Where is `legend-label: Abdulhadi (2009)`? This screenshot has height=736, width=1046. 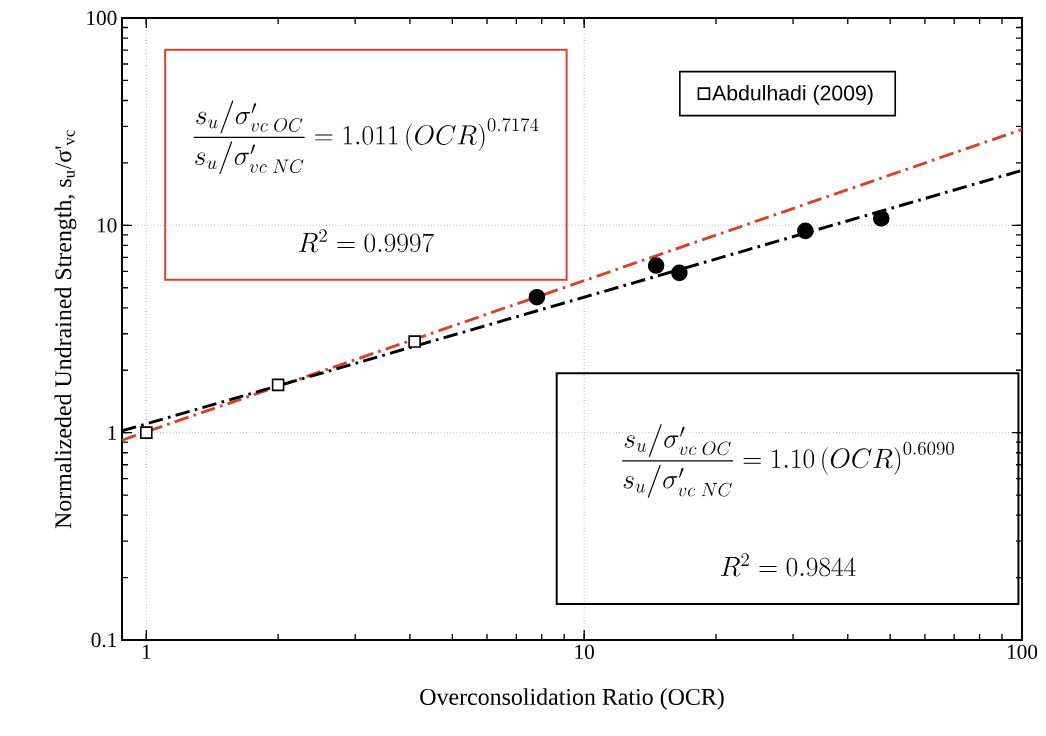 legend-label: Abdulhadi (2009) is located at coordinates (792, 94).